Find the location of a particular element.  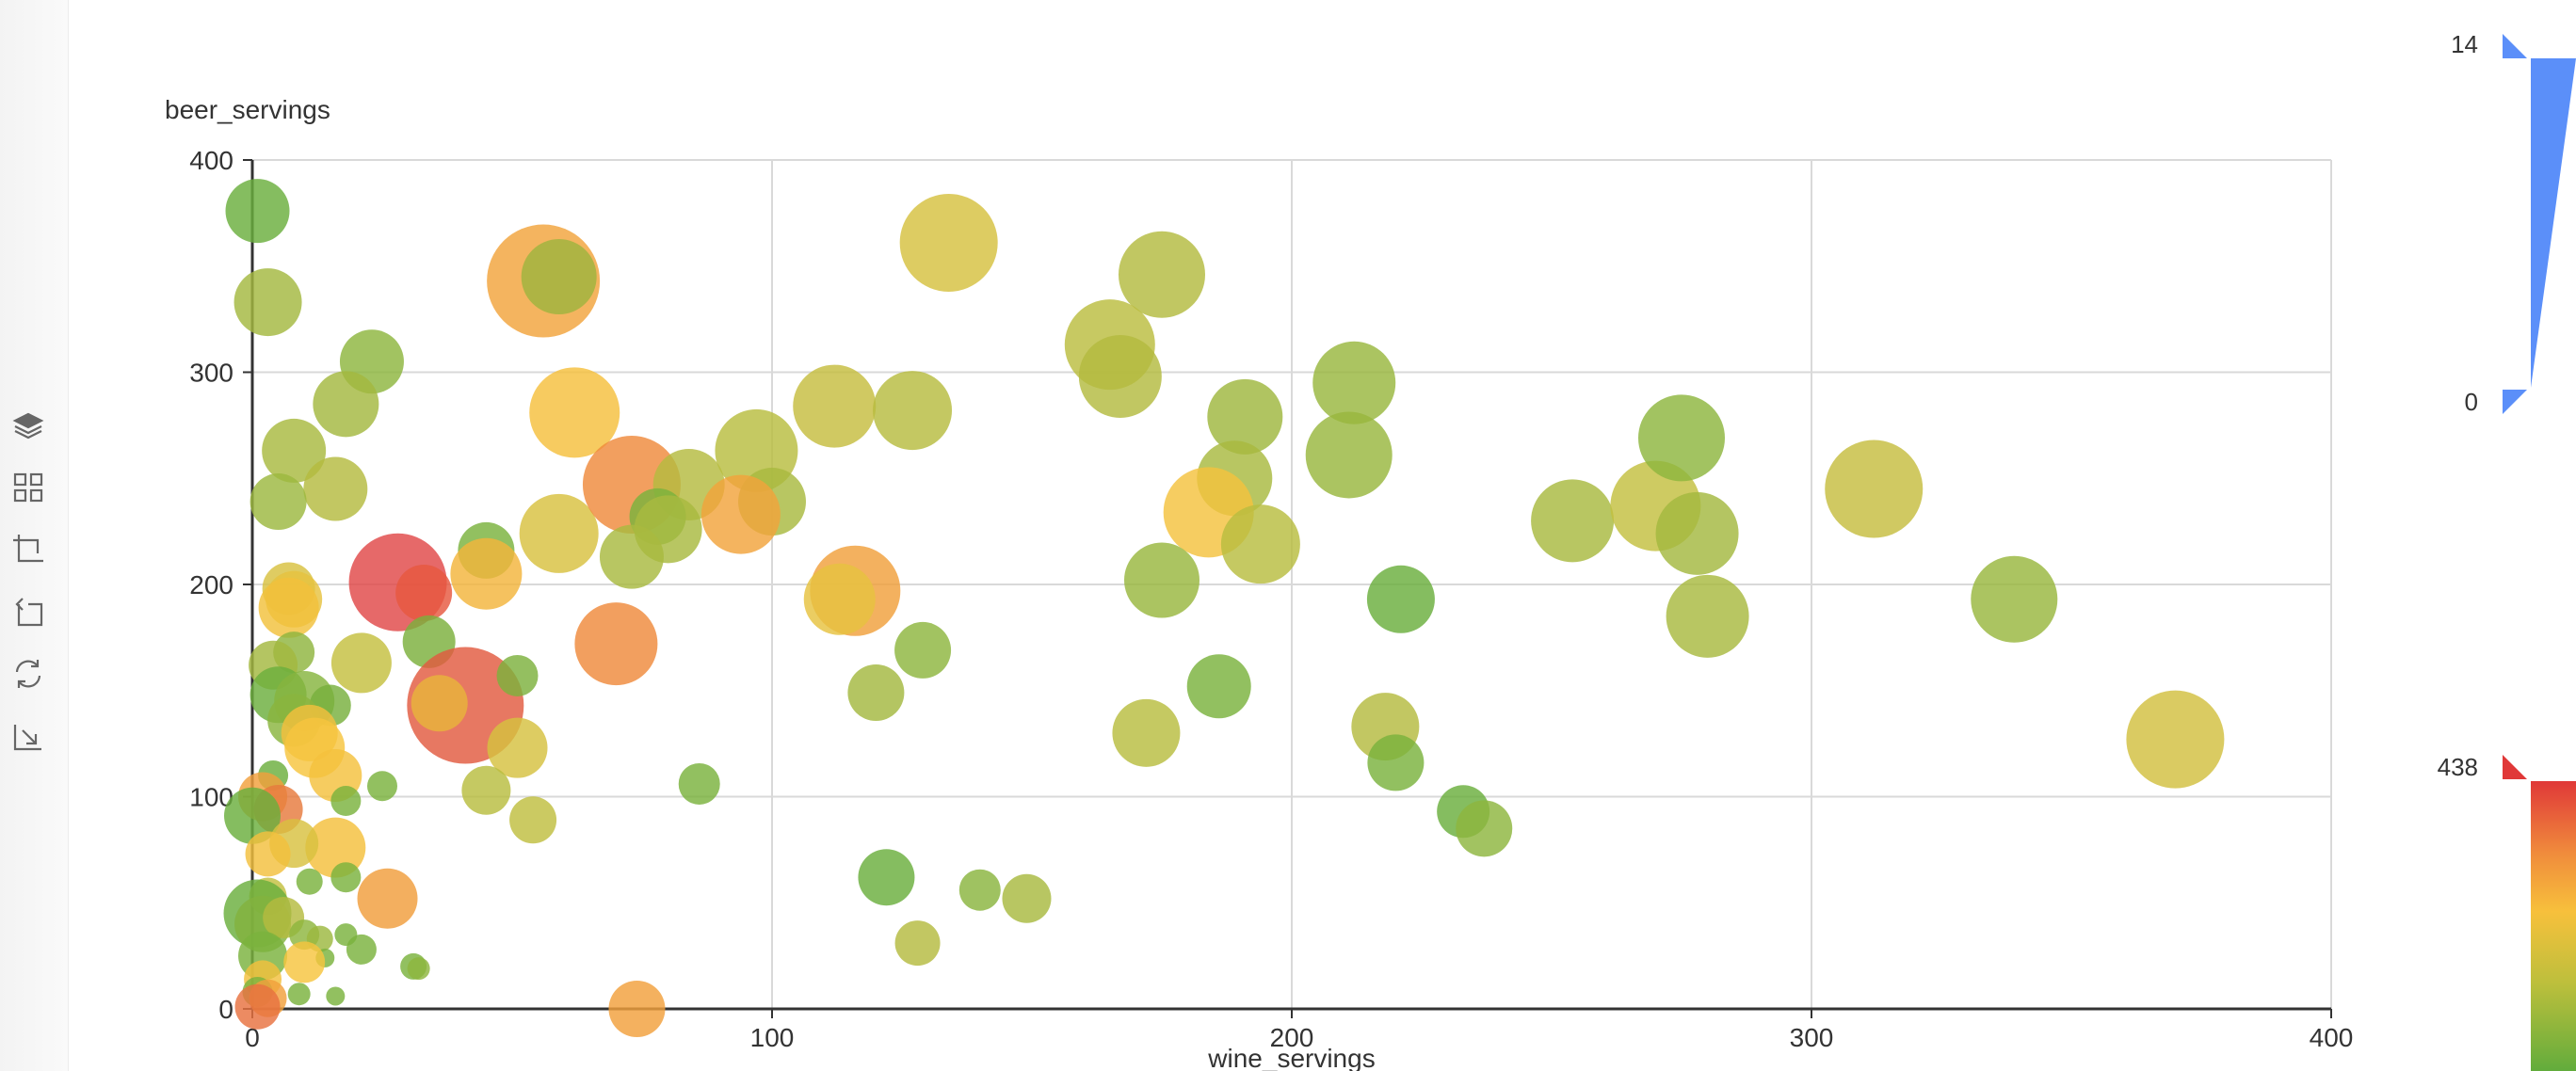

zoom-select-icon is located at coordinates (28, 549).